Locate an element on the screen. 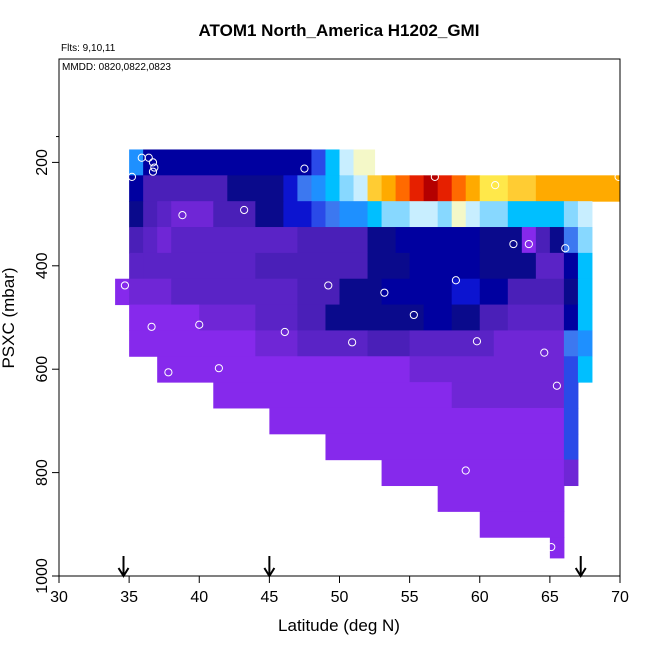 The width and height of the screenshot is (650, 650). y-tick-label-1: 400 is located at coordinates (42, 265).